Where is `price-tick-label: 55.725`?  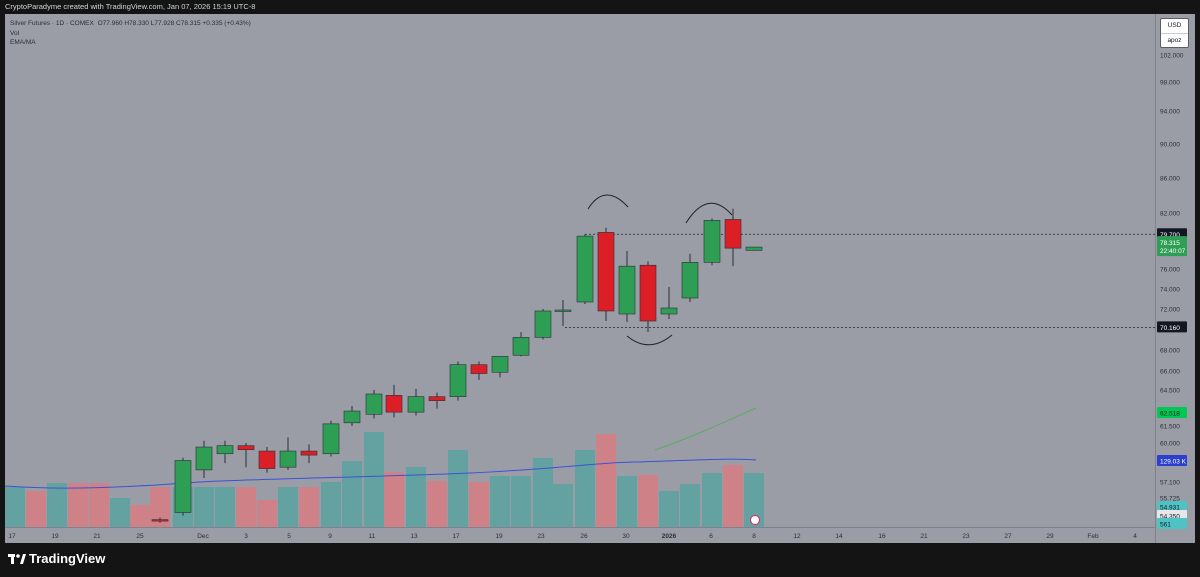
price-tick-label: 55.725 is located at coordinates (1170, 499).